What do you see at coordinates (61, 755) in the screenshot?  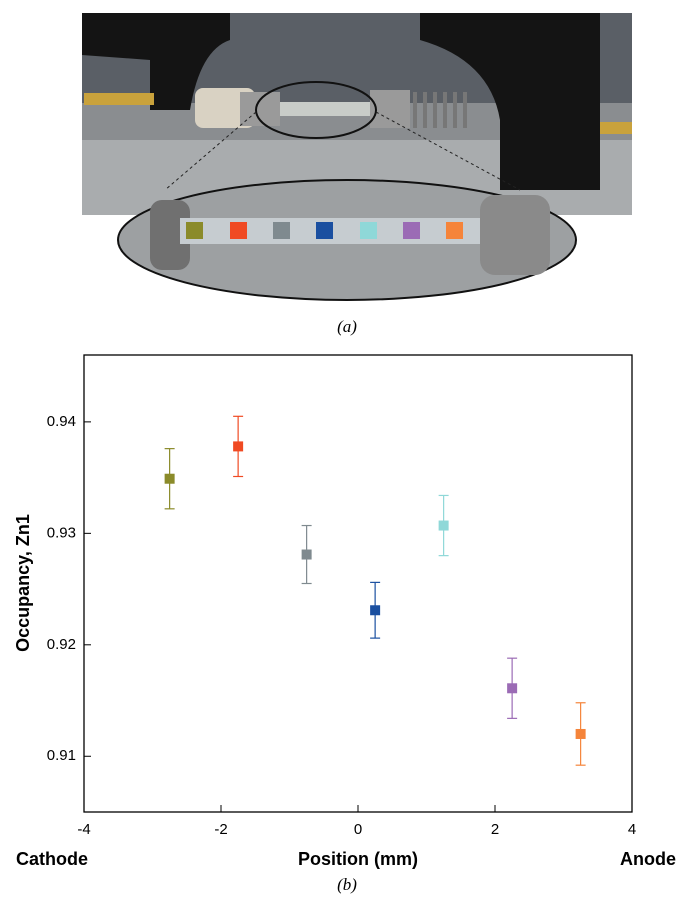 I see `y-tick-label: 0.91` at bounding box center [61, 755].